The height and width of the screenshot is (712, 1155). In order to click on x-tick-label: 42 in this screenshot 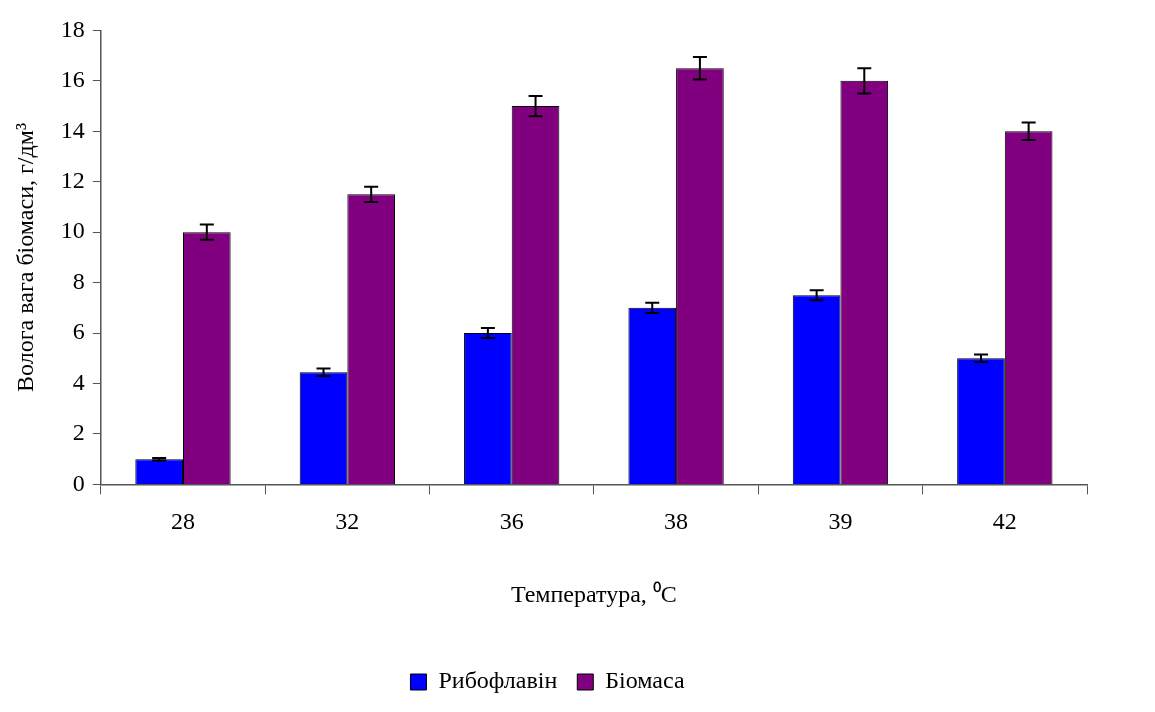, I will do `click(1004, 521)`.